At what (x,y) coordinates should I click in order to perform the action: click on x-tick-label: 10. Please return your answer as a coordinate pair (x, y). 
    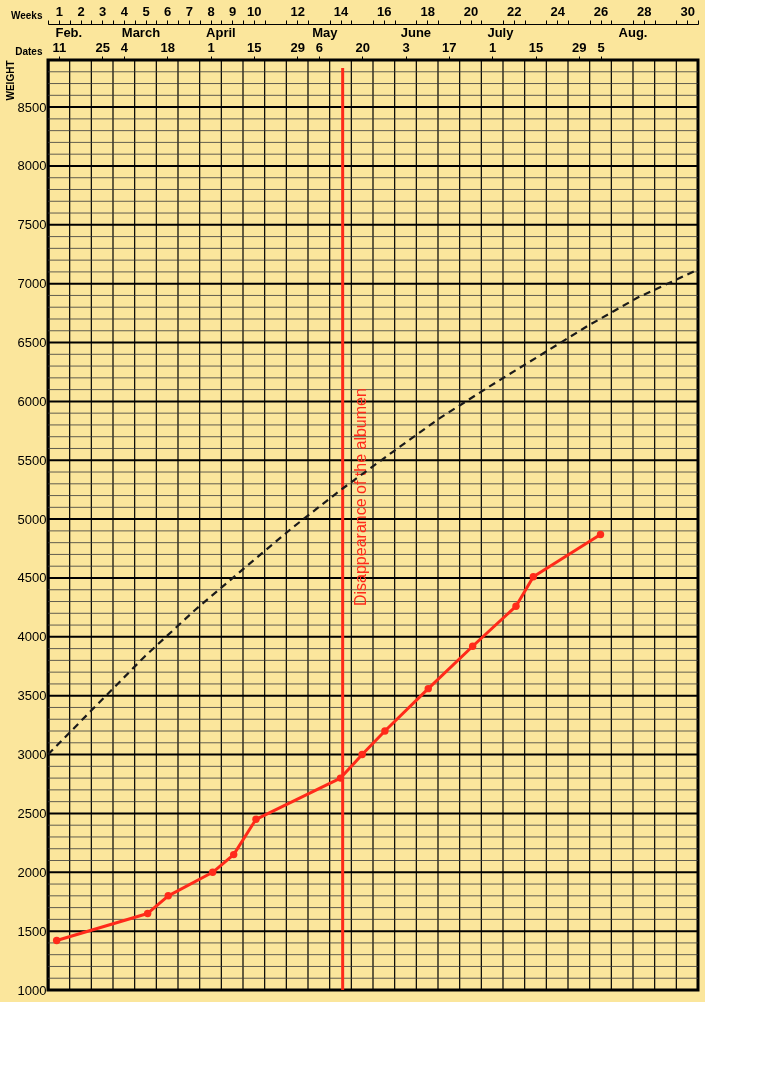
    Looking at the image, I should click on (254, 11).